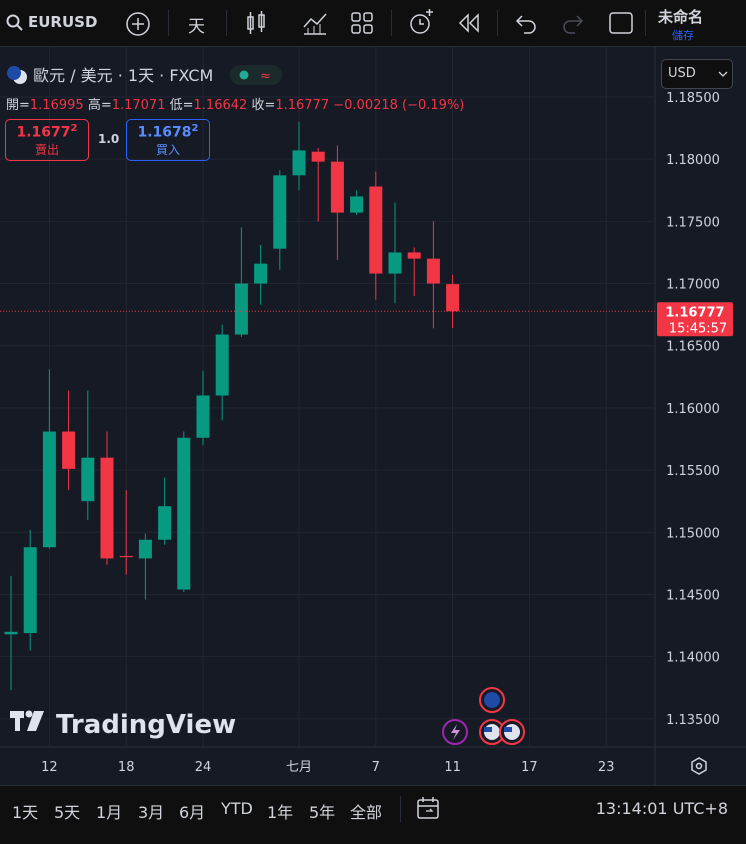  Describe the element at coordinates (123, 75) in the screenshot. I see `legend-title: 歐元 / 美元 · 1天 · FXCM` at that location.